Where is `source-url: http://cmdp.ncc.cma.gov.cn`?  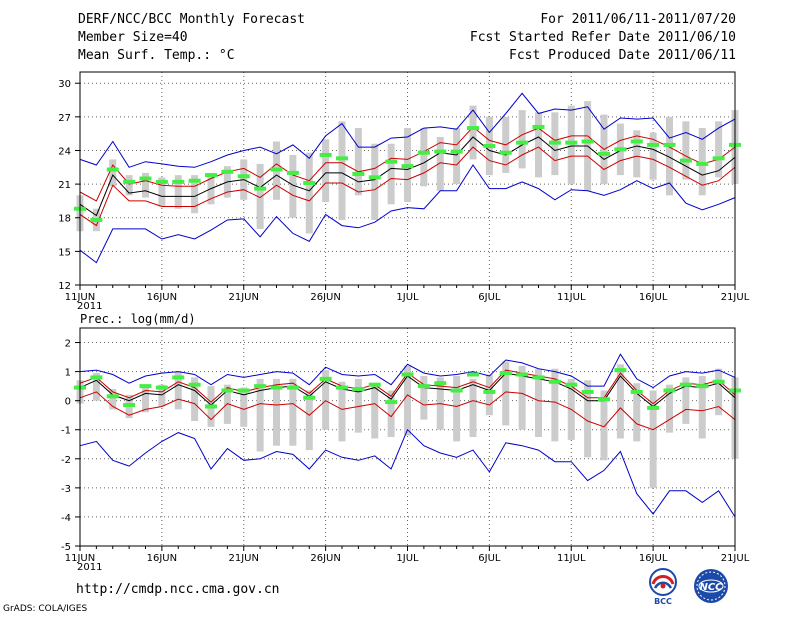 source-url: http://cmdp.ncc.cma.gov.cn is located at coordinates (178, 589).